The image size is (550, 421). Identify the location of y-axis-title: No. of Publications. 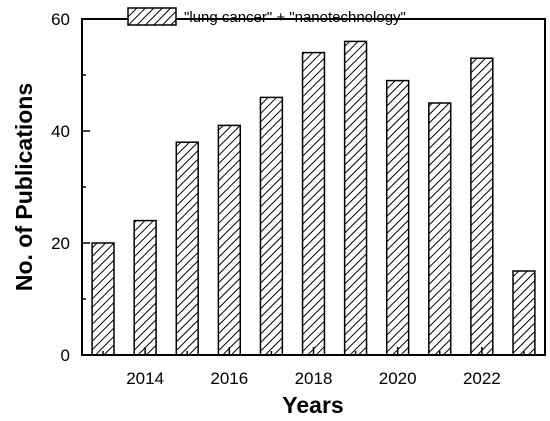
(24, 187).